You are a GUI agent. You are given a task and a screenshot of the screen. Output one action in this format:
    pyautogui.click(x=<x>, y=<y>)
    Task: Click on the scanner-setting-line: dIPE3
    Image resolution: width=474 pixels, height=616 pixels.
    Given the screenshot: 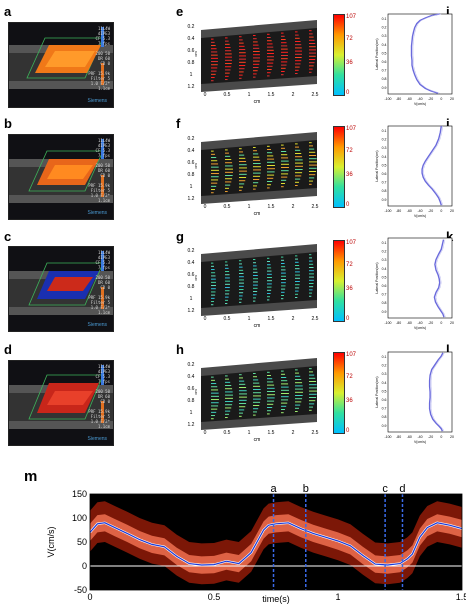 What is the action you would take?
    pyautogui.click(x=103, y=371)
    